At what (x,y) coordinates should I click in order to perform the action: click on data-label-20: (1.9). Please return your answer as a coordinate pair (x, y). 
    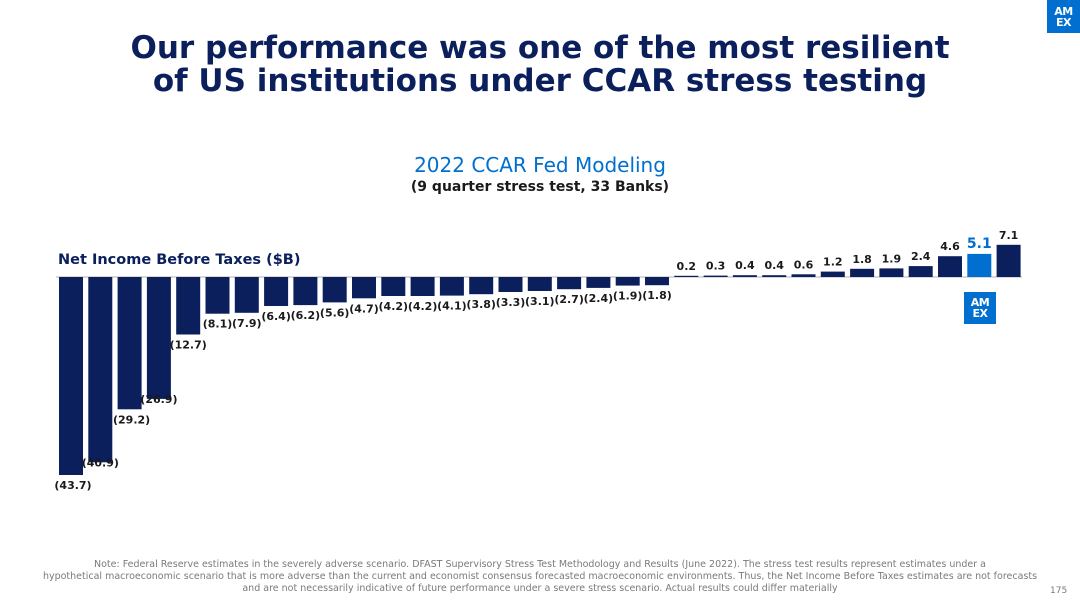
    Looking at the image, I should click on (628, 296).